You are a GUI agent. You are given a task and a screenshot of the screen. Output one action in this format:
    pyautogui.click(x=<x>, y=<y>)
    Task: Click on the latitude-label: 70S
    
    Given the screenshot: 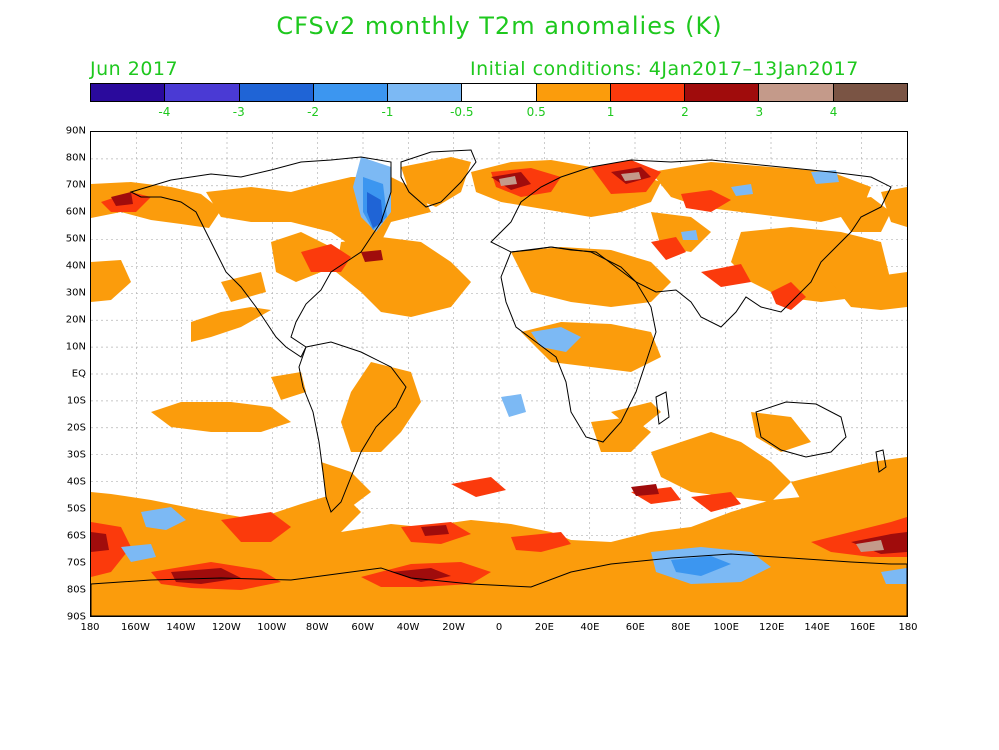 What is the action you would take?
    pyautogui.click(x=76, y=563)
    